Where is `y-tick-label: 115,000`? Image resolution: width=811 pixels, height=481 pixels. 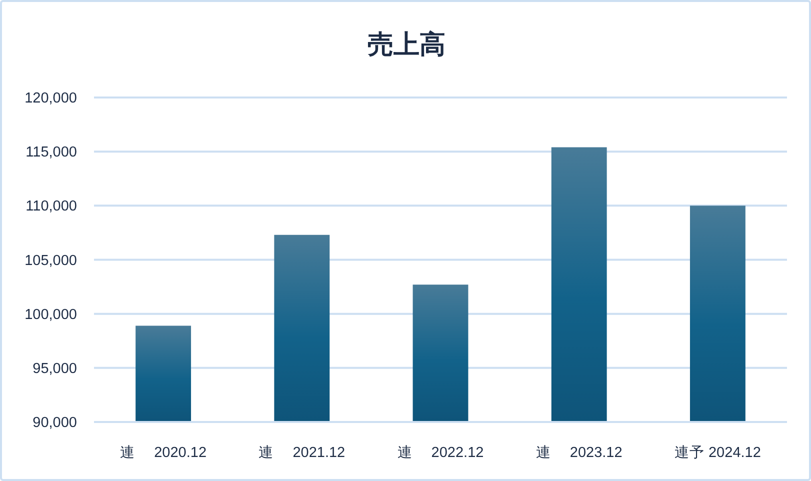
y-tick-label: 115,000 is located at coordinates (51, 152).